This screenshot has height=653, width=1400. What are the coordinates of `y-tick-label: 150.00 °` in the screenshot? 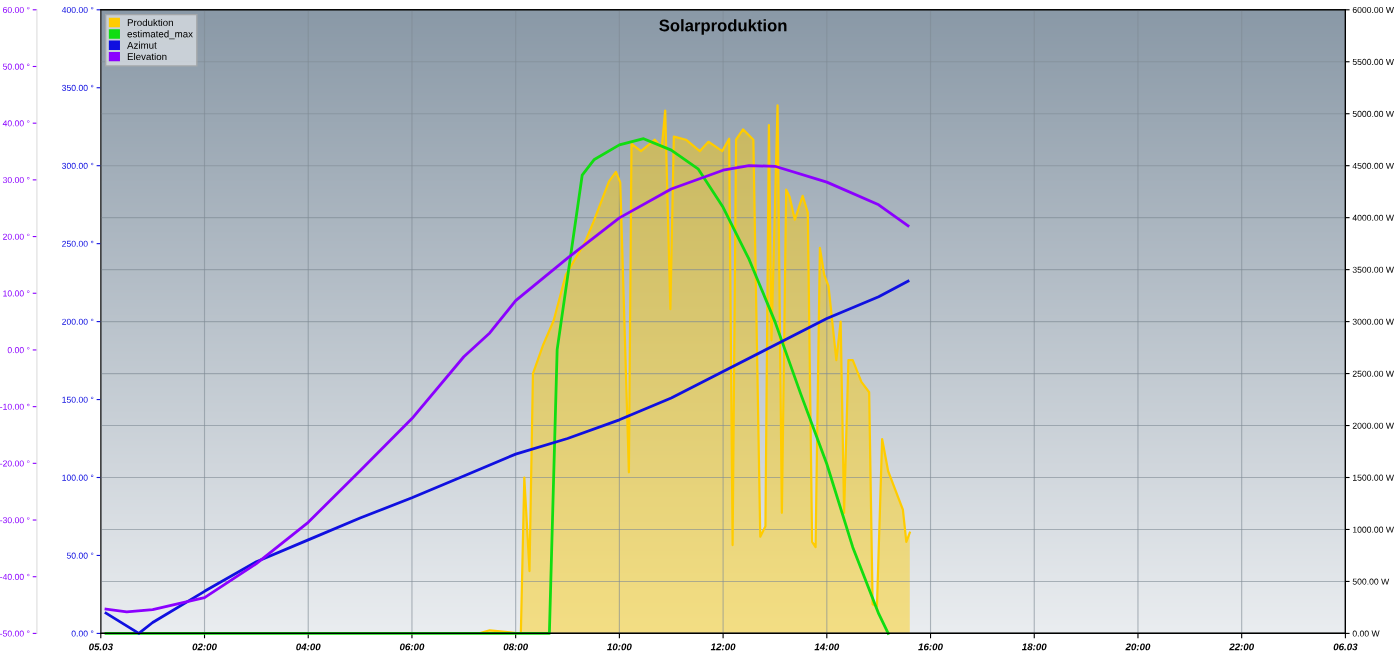 It's located at (78, 399).